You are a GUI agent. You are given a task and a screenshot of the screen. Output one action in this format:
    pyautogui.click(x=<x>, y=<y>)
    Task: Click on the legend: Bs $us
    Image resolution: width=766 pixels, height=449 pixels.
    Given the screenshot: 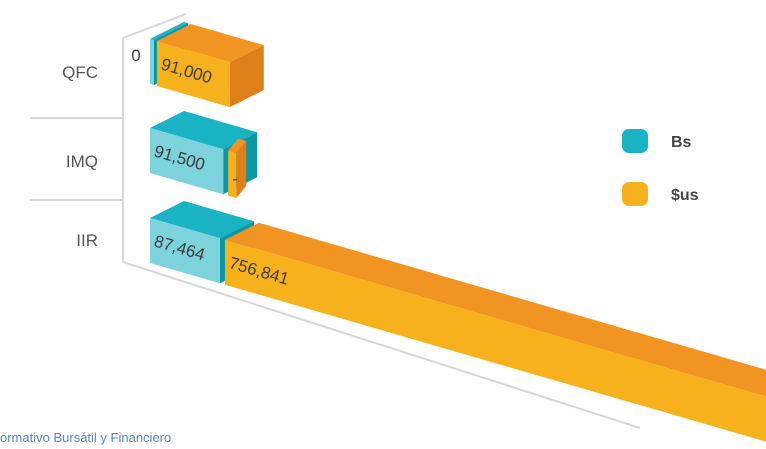 What is the action you would take?
    pyautogui.click(x=660, y=167)
    